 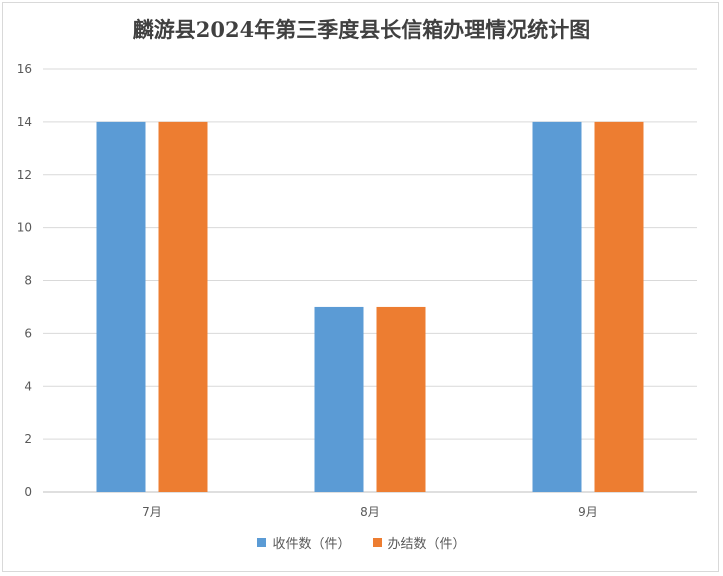 I want to click on y-tick-label: 8, so click(x=28, y=281).